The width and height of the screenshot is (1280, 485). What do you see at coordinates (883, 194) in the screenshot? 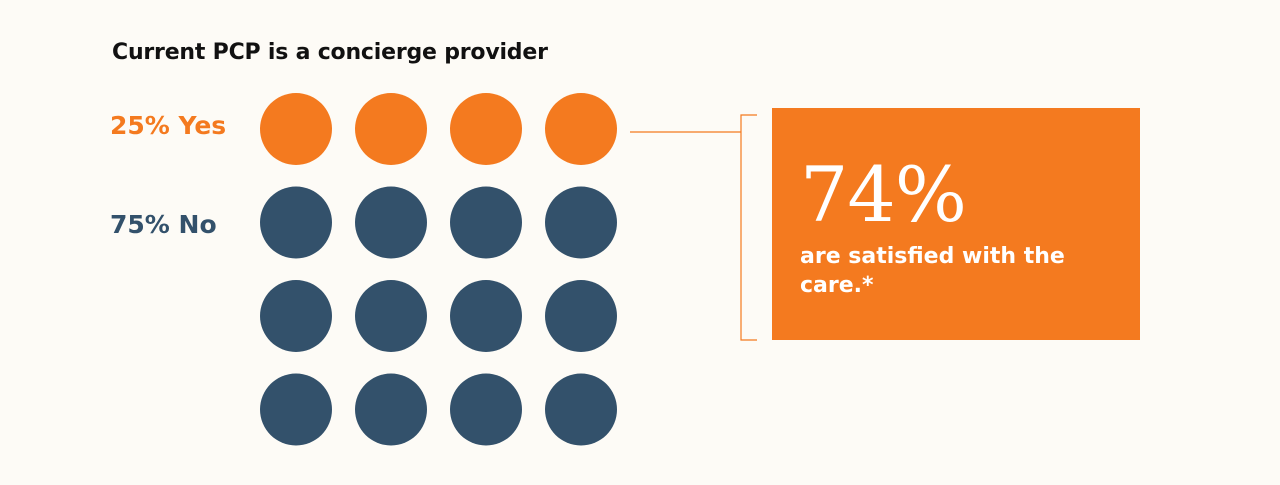
I see `callout-value: 74%` at bounding box center [883, 194].